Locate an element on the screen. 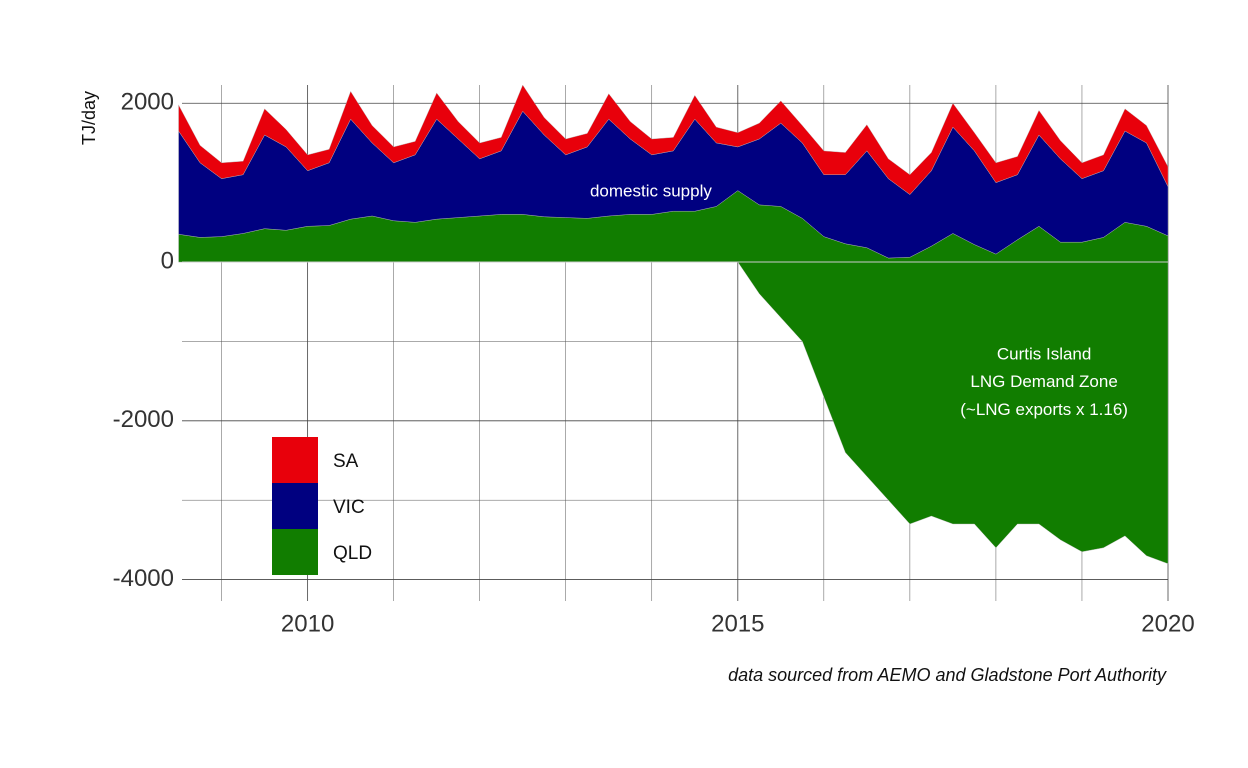 Image resolution: width=1248 pixels, height=768 pixels. x-tick-label: 2020 is located at coordinates (1167, 623).